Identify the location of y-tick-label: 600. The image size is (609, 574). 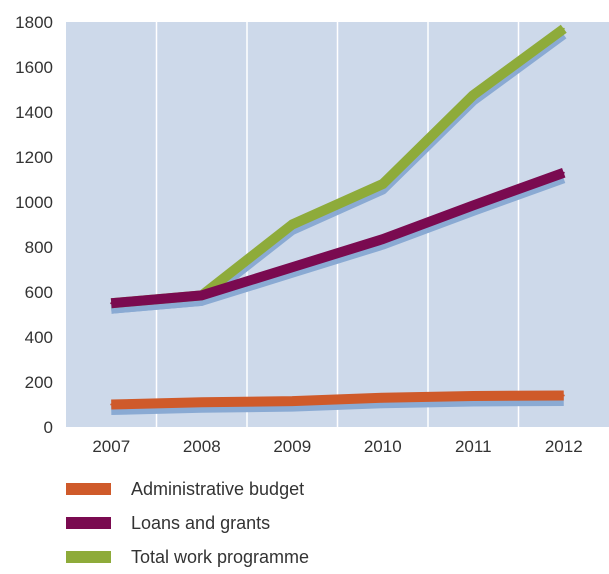
(39, 292).